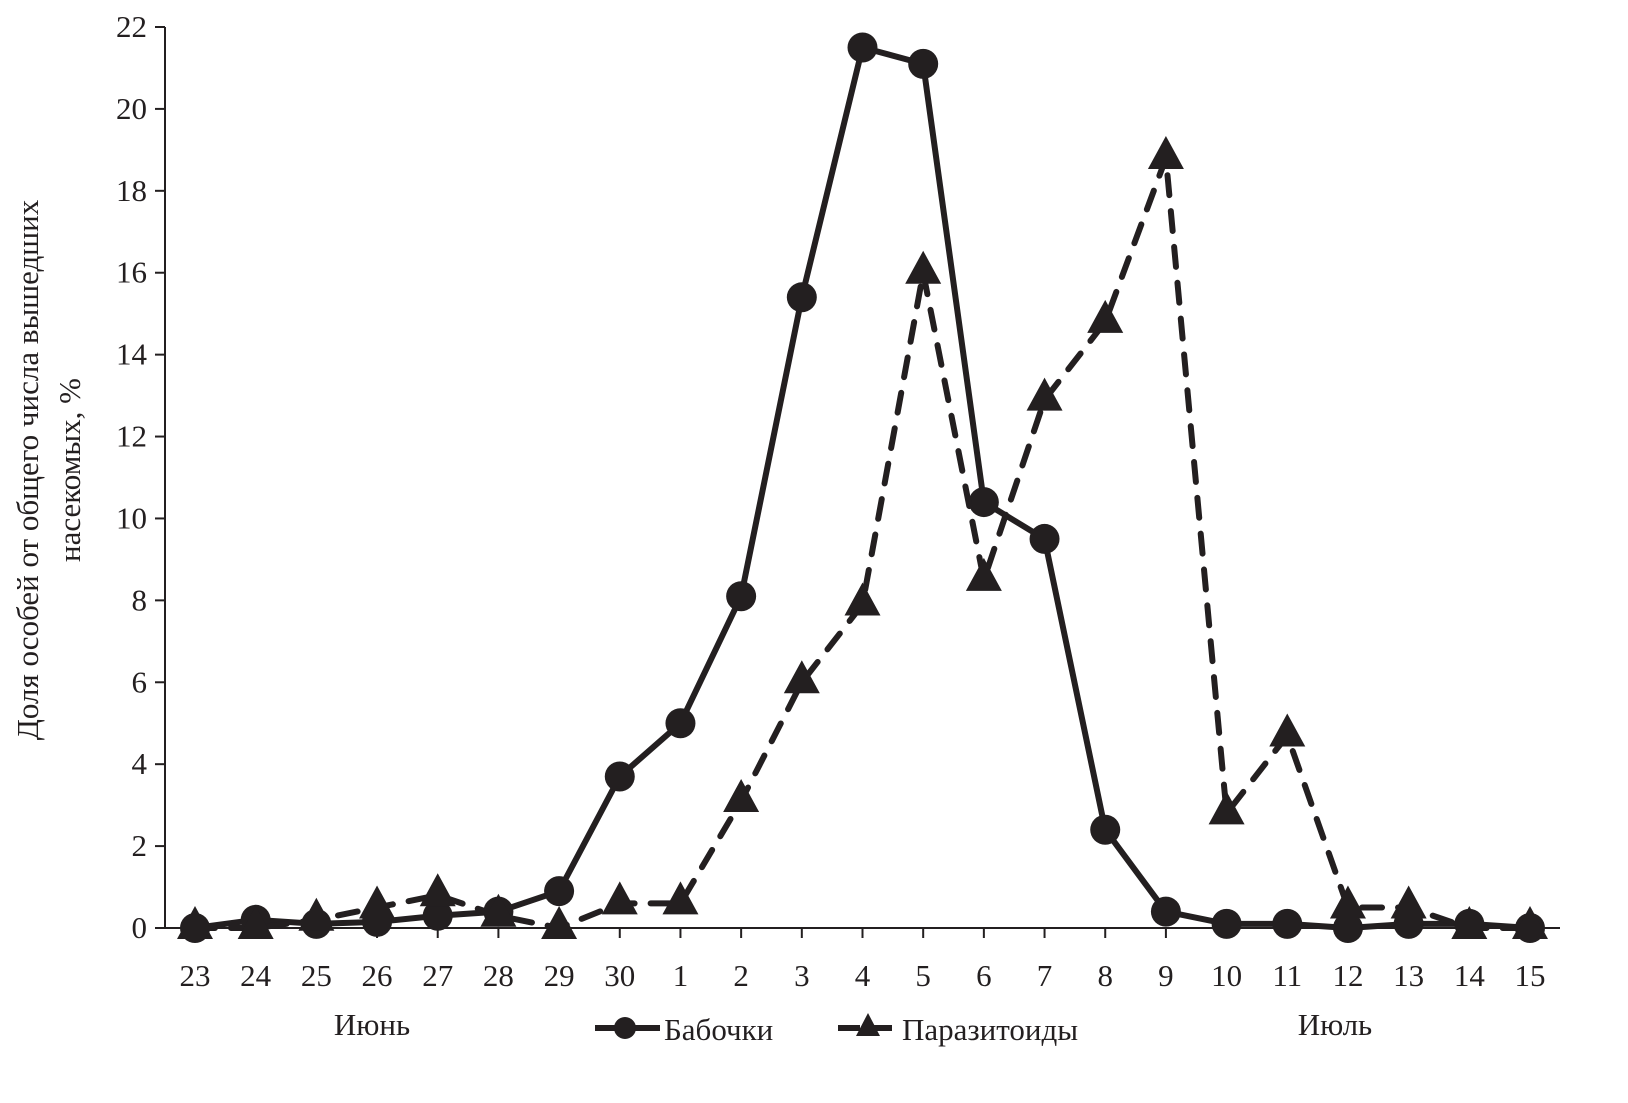 This screenshot has width=1628, height=1103. What do you see at coordinates (69, 470) in the screenshot?
I see `y-axis-label-line2: насекомых, %` at bounding box center [69, 470].